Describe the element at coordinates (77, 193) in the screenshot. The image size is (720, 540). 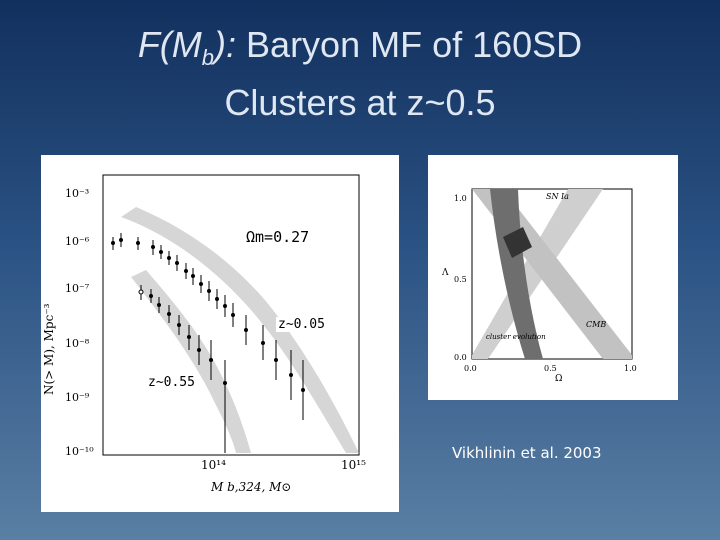
I see `svg-text: 10⁻³` at that location.